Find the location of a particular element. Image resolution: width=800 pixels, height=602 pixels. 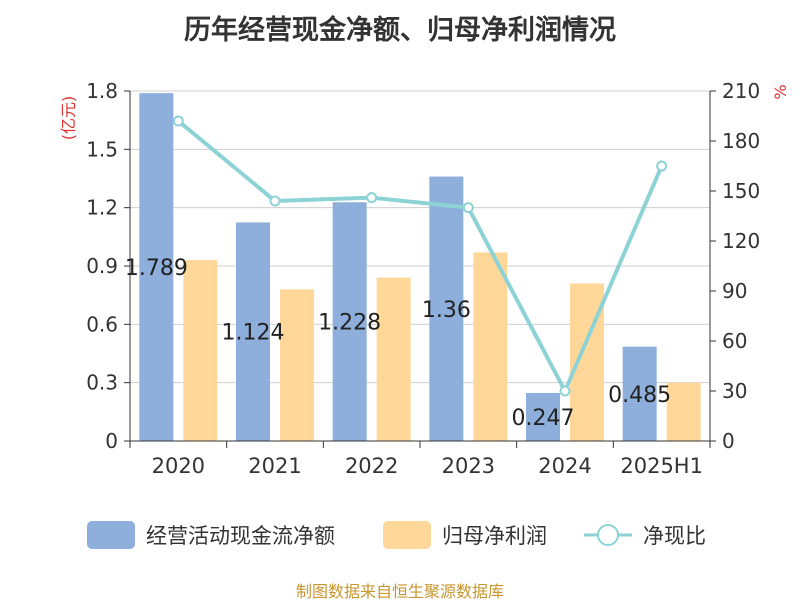

x-tick-label: 2023 is located at coordinates (468, 466).